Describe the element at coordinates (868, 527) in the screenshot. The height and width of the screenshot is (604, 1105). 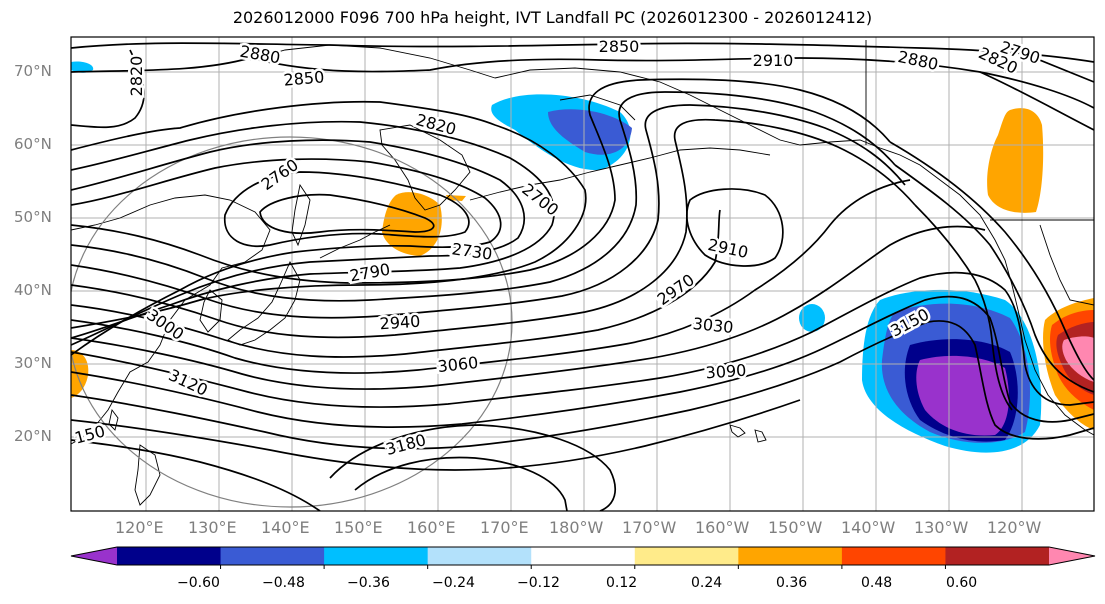
I see `lon-label: 140°W` at that location.